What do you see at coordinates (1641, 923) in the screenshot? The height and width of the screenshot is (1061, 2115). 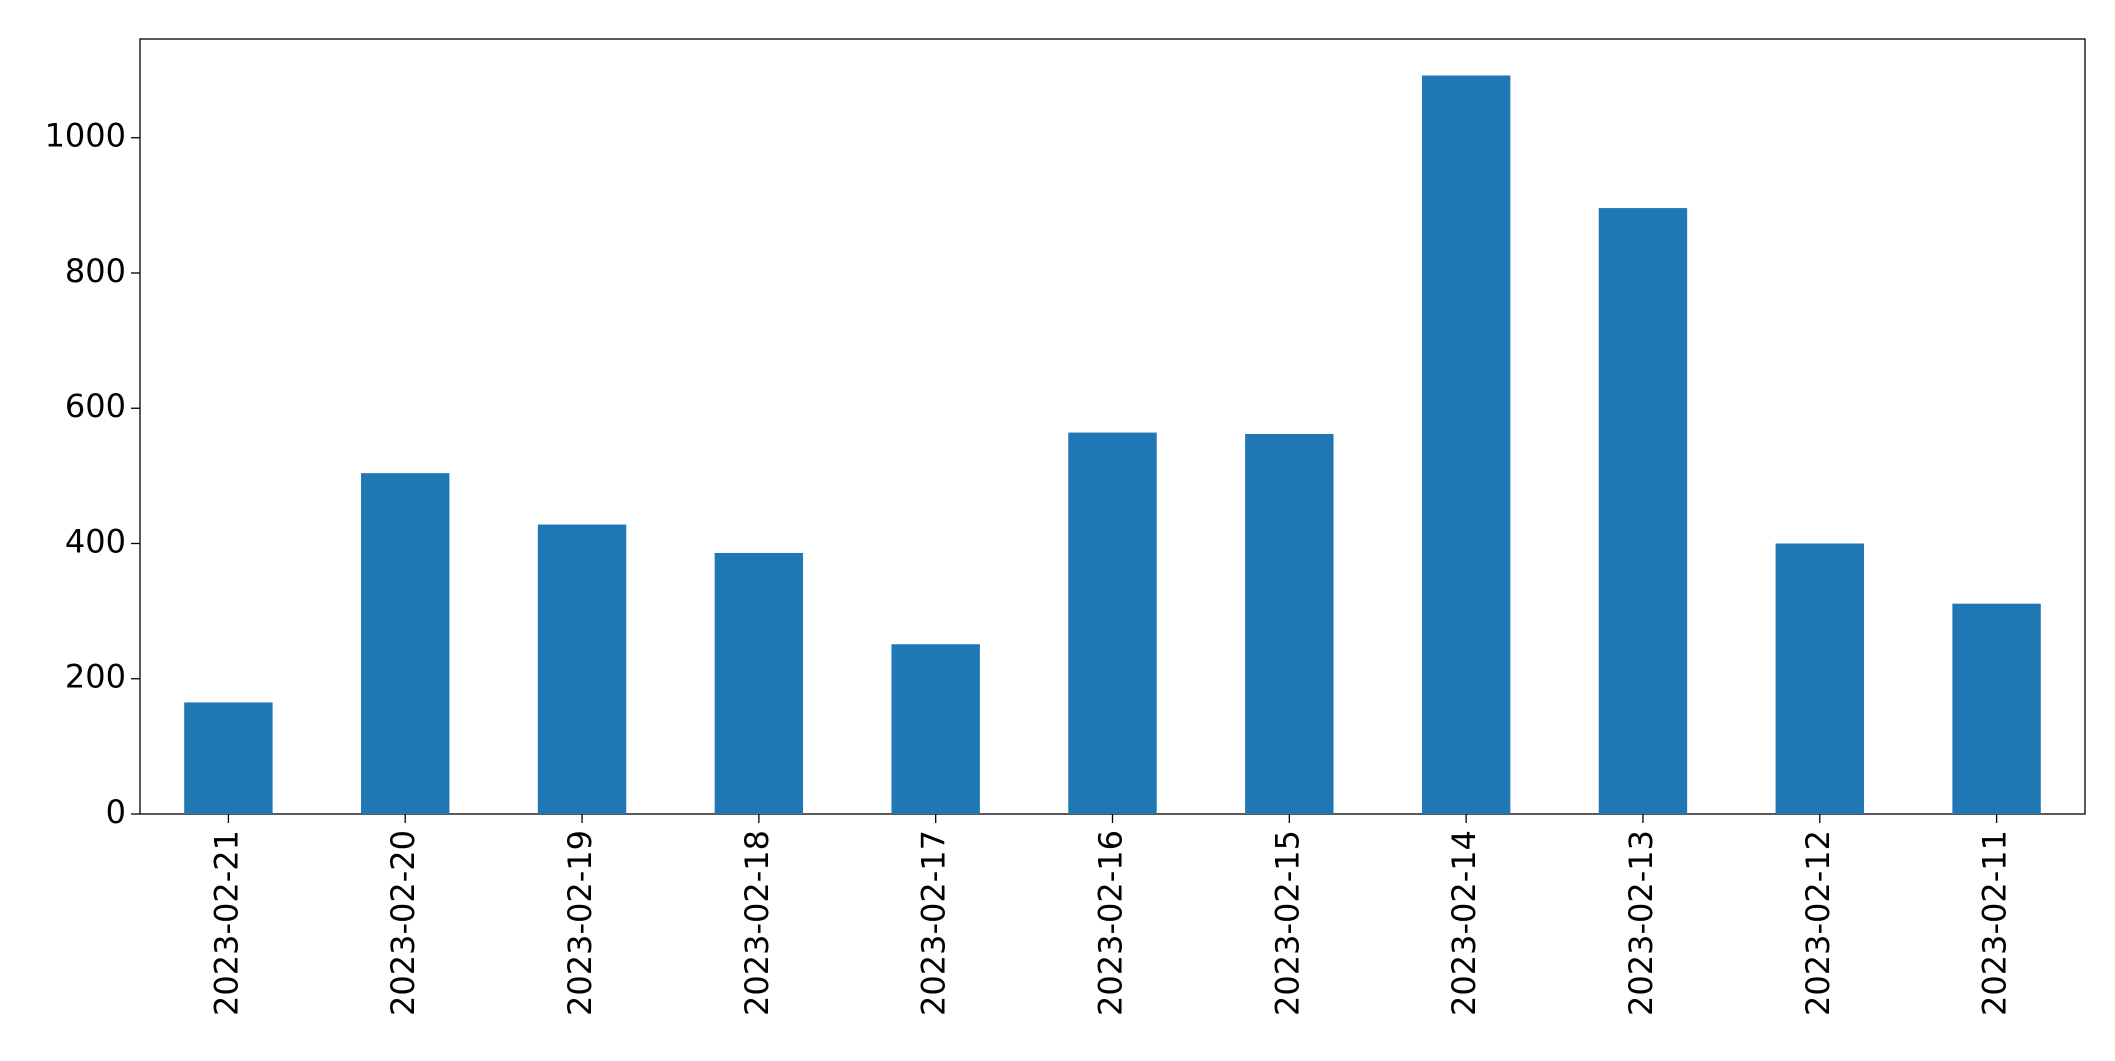 I see `x-tick-label: 2023-02-13` at bounding box center [1641, 923].